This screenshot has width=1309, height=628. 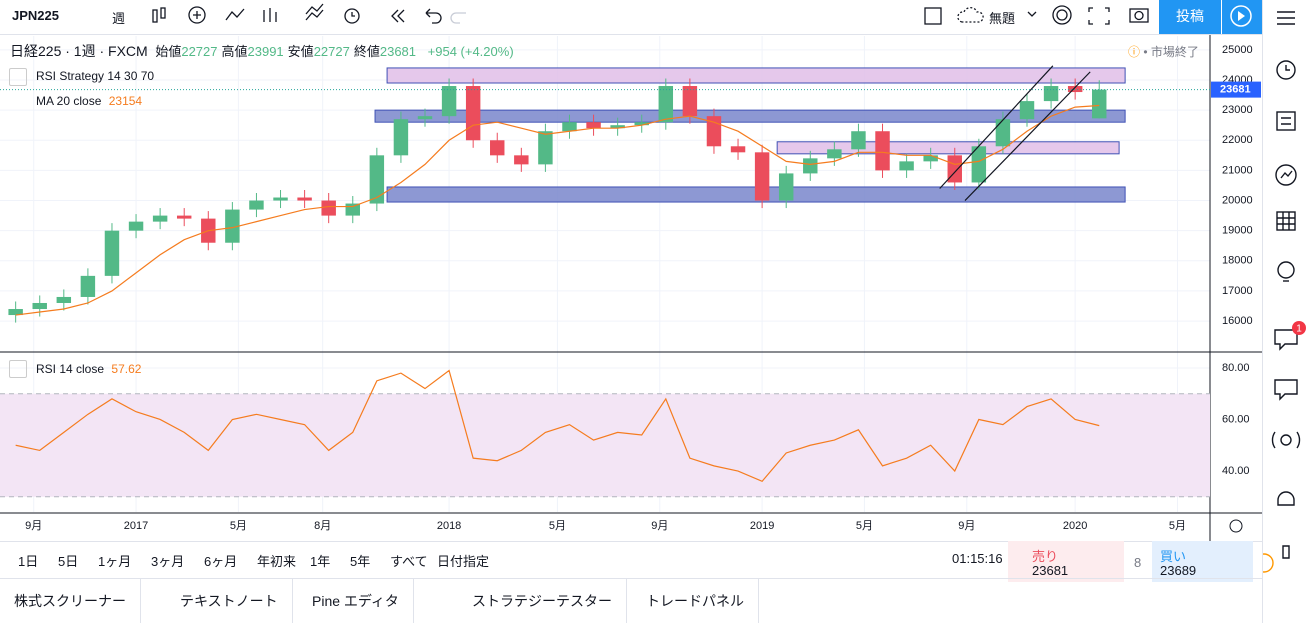 What do you see at coordinates (1236, 526) in the screenshot?
I see `settings-icon` at bounding box center [1236, 526].